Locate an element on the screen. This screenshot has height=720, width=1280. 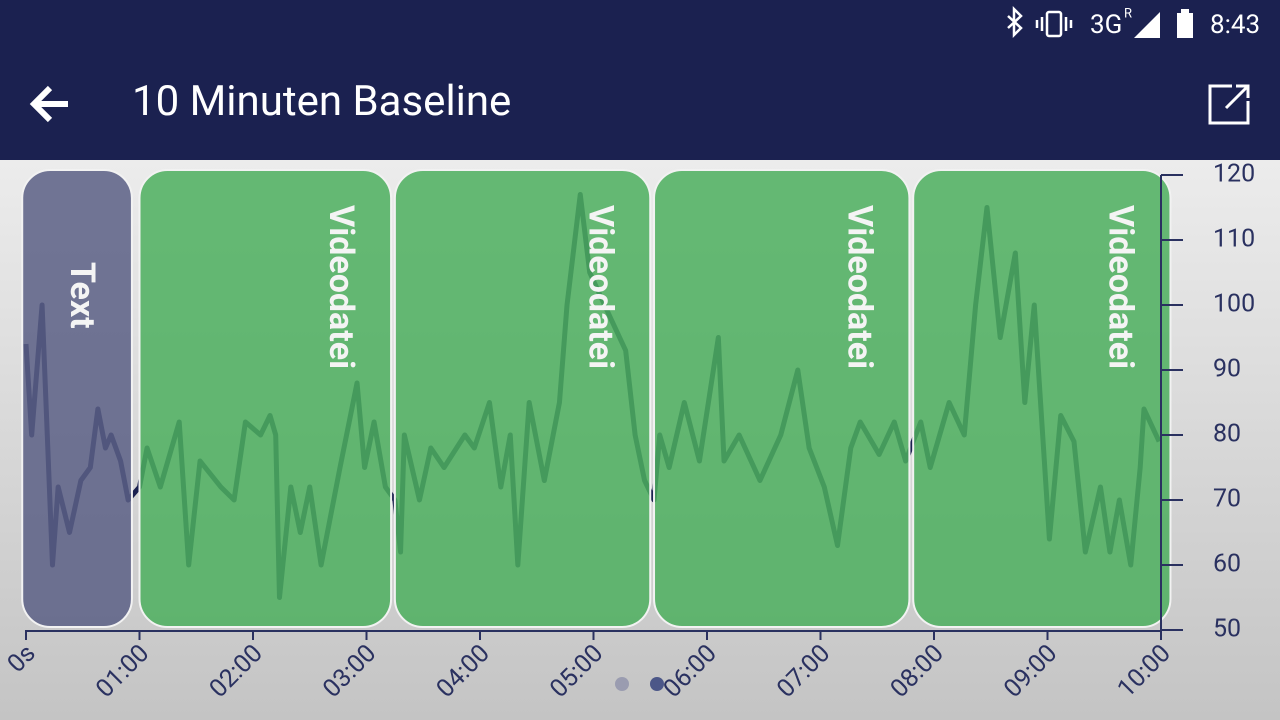
back-button is located at coordinates (48, 104).